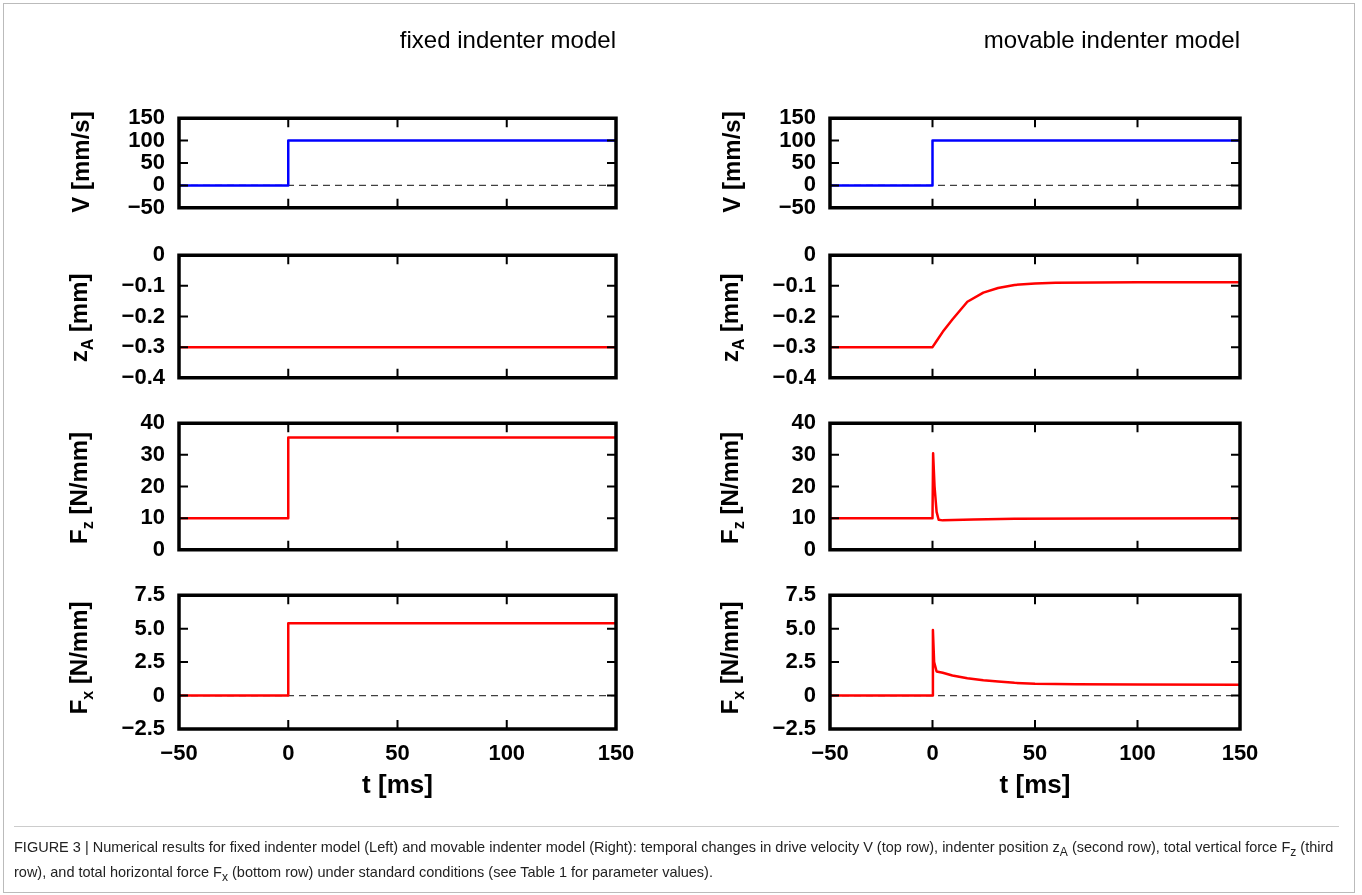 Image resolution: width=1362 pixels, height=895 pixels. Describe the element at coordinates (1111, 40) in the screenshot. I see `chart-title: movable indenter model` at that location.